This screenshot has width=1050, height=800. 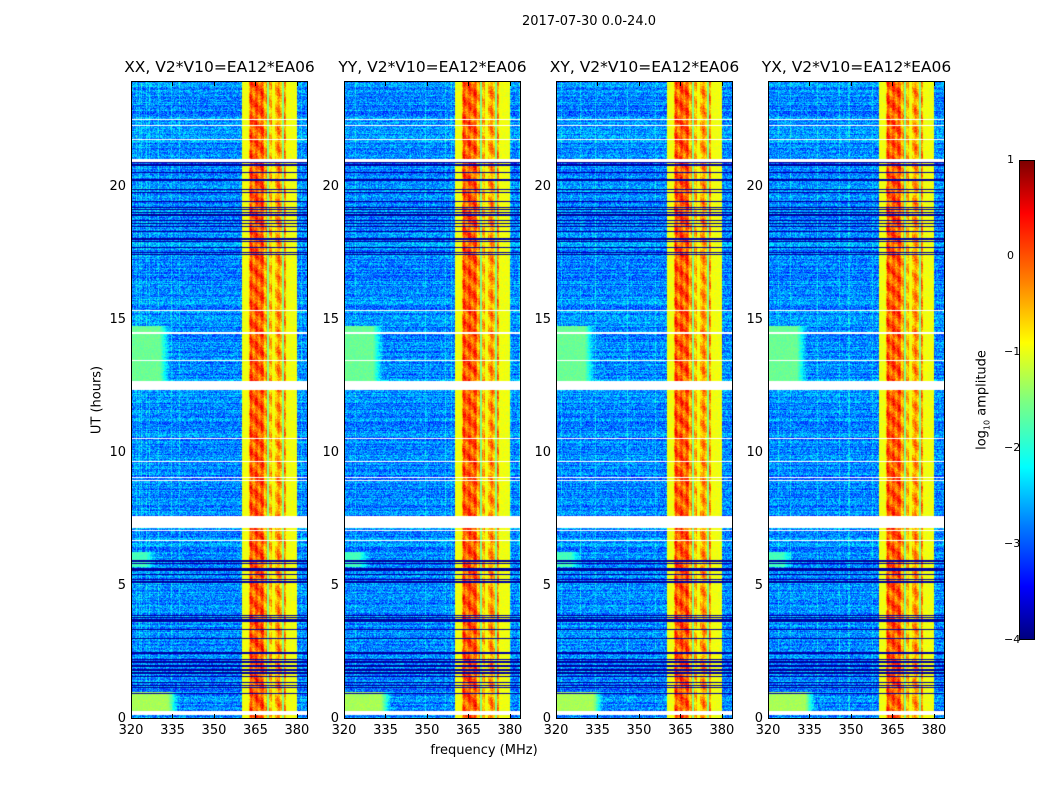 I want to click on colorbar-label: log10 amplitude, so click(x=983, y=400).